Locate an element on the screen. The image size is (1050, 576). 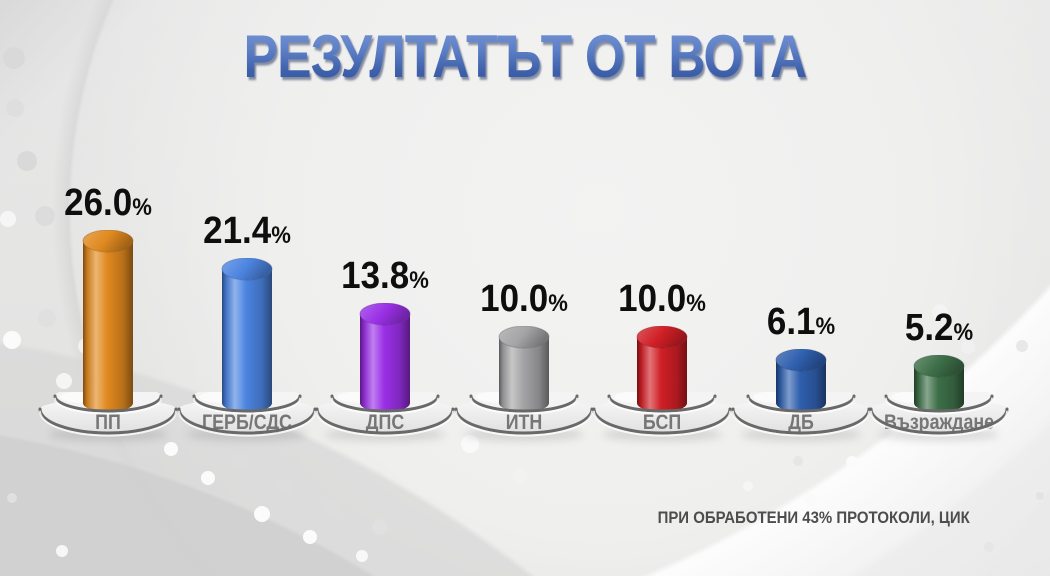
bar-group-Възраждане: 5.2% Възраждане is located at coordinates (939, 288).